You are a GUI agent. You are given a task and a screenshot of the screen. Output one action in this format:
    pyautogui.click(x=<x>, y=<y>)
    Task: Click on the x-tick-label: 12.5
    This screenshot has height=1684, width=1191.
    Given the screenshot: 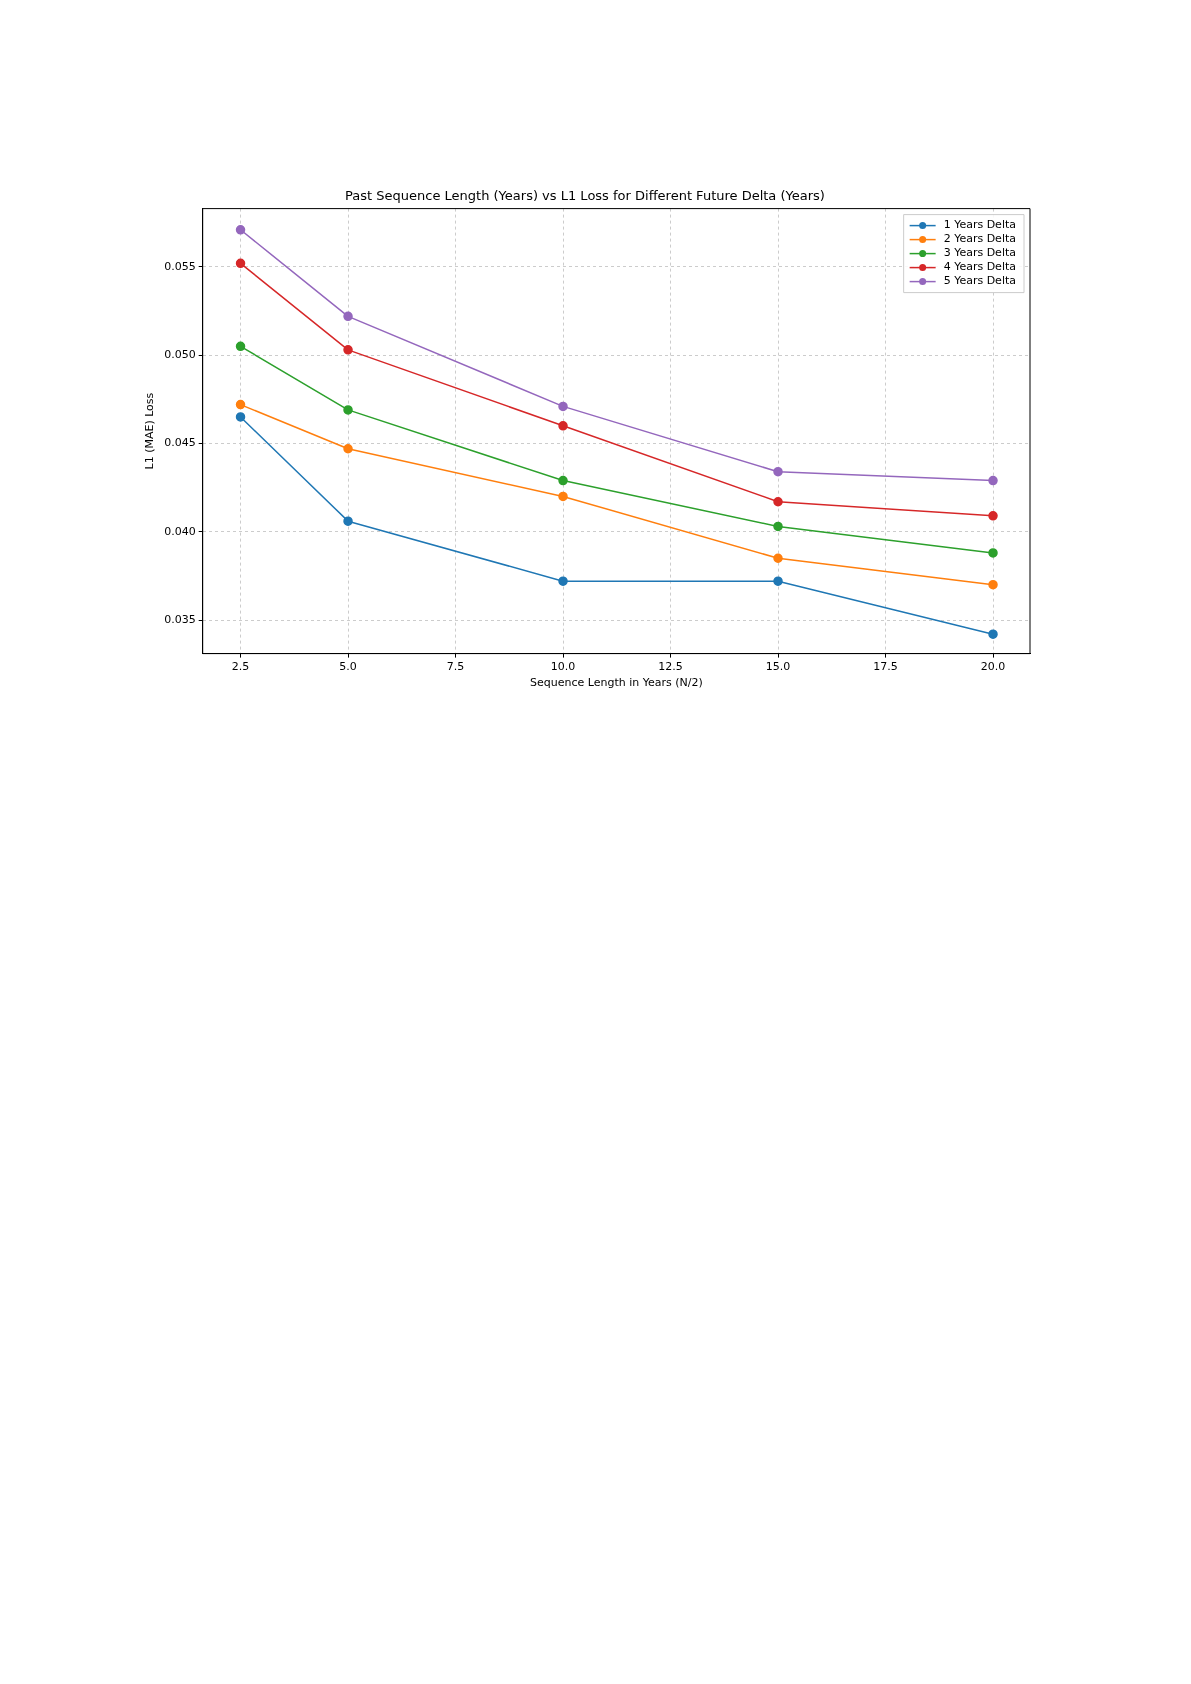 What is the action you would take?
    pyautogui.click(x=670, y=667)
    